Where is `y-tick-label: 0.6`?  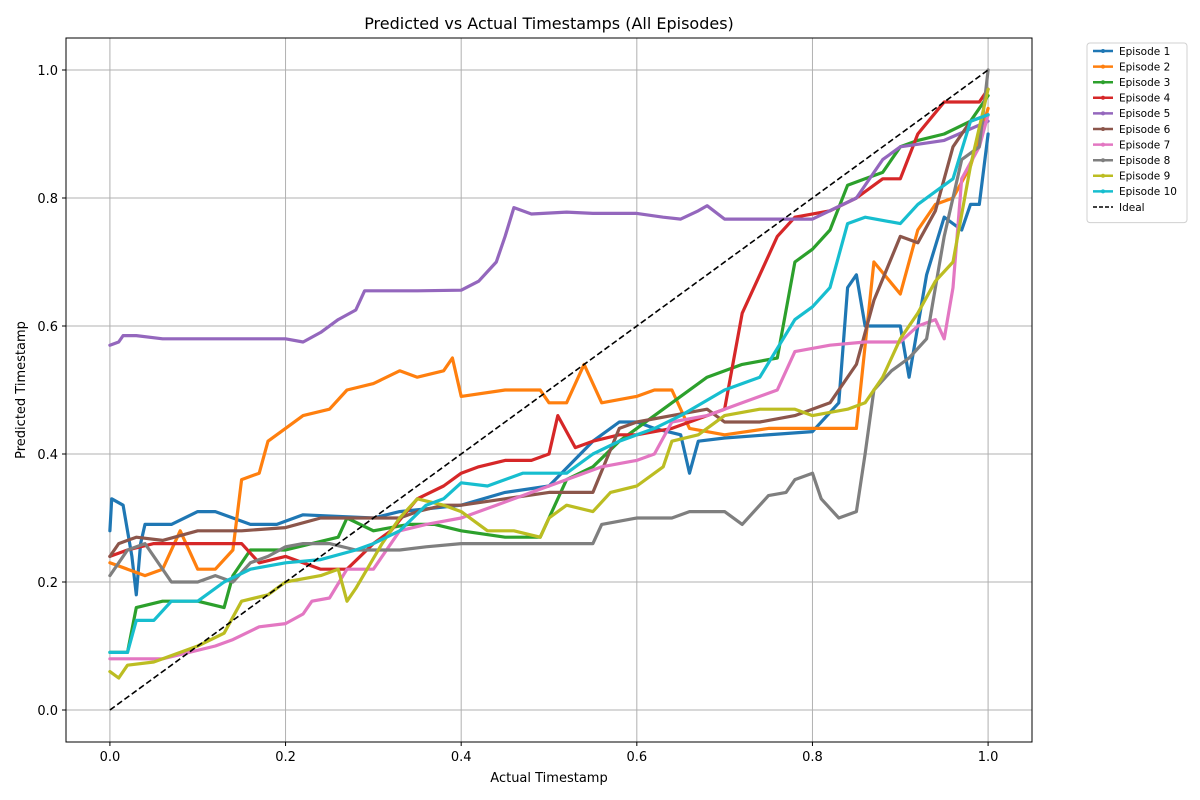 y-tick-label: 0.6 is located at coordinates (47, 327).